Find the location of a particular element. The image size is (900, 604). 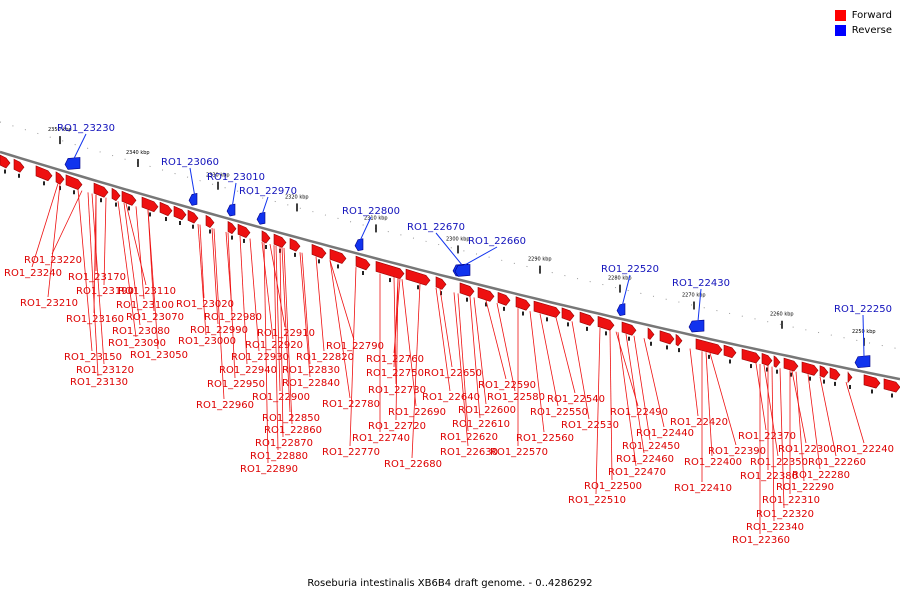

scale-tick-label: 2320 kbp is located at coordinates (297, 197).